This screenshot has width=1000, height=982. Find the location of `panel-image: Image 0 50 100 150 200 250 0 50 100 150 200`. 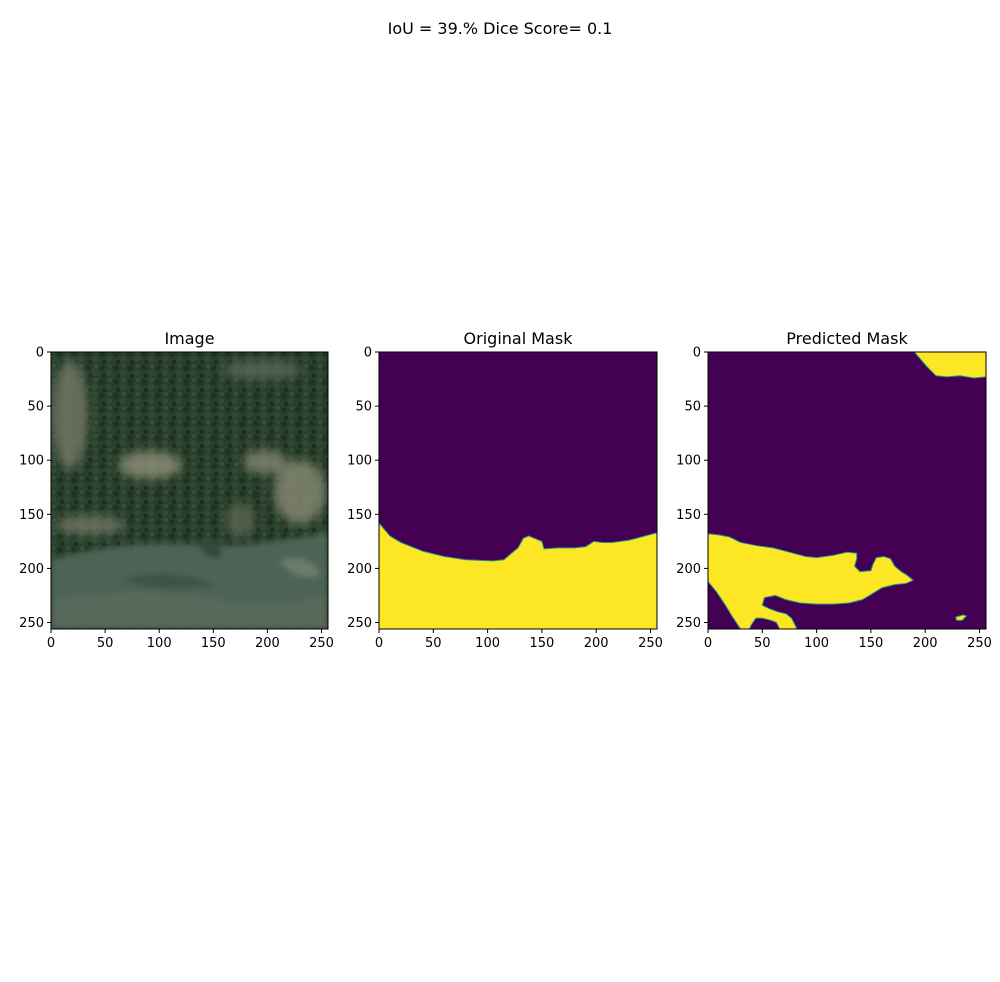

panel-image: Image 0 50 100 150 200 250 0 50 100 150 200 is located at coordinates (176, 490).